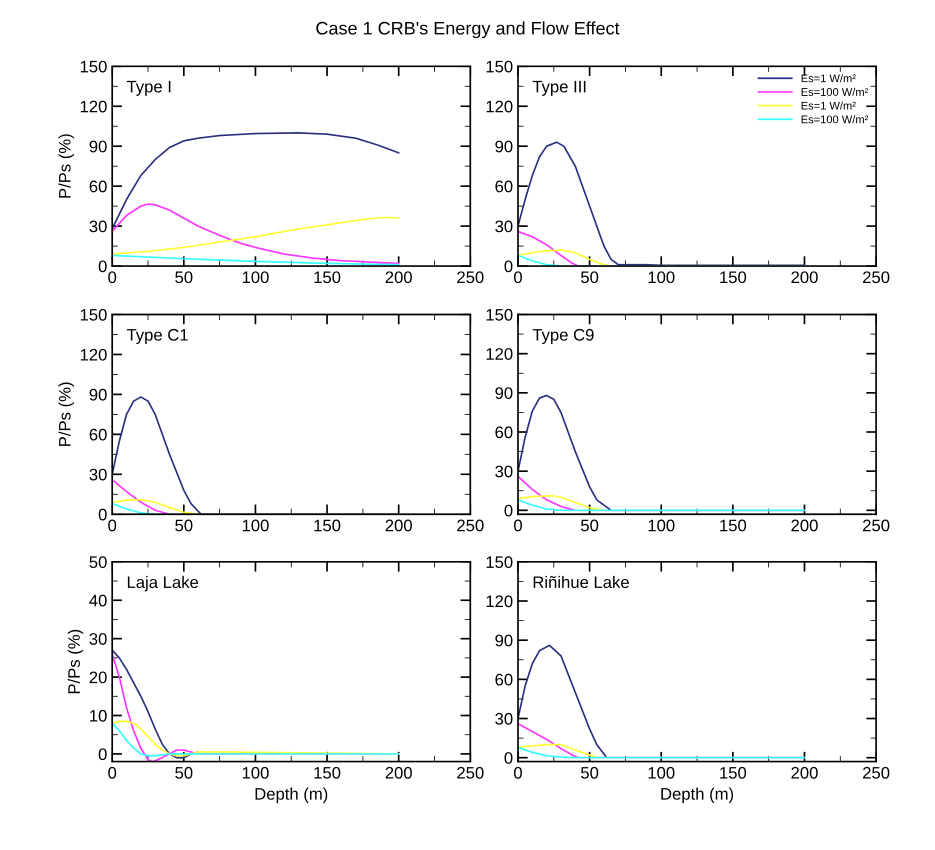 This screenshot has width=935, height=850. What do you see at coordinates (98, 716) in the screenshot?
I see `y-tick-label: 10` at bounding box center [98, 716].